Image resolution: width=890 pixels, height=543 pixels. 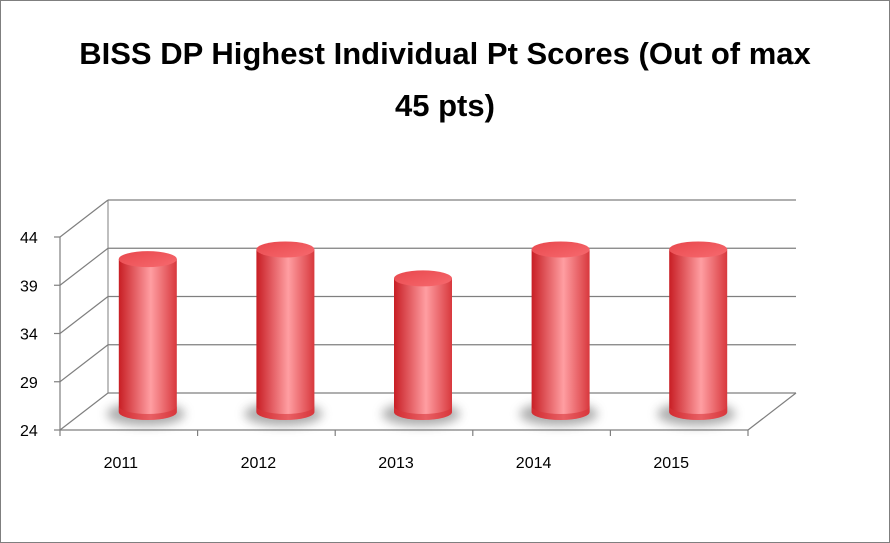 What do you see at coordinates (29, 431) in the screenshot?
I see `y-tick-label: 24` at bounding box center [29, 431].